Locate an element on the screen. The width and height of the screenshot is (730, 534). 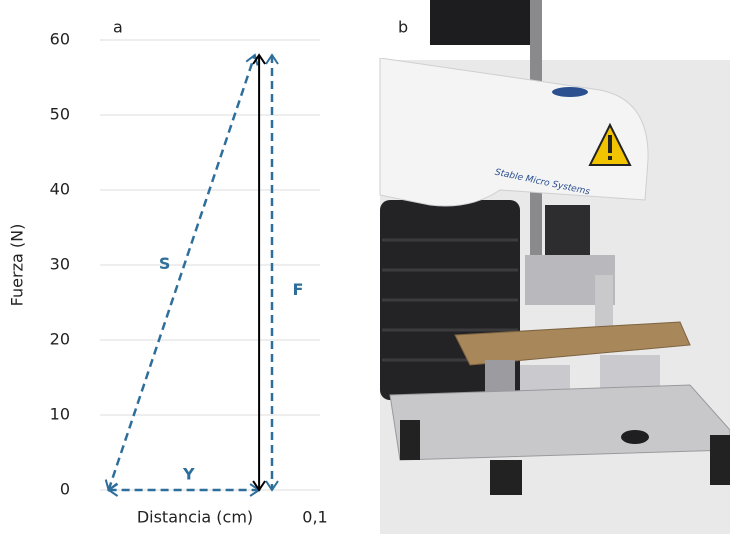
panel-label: b is located at coordinates (403, 27).